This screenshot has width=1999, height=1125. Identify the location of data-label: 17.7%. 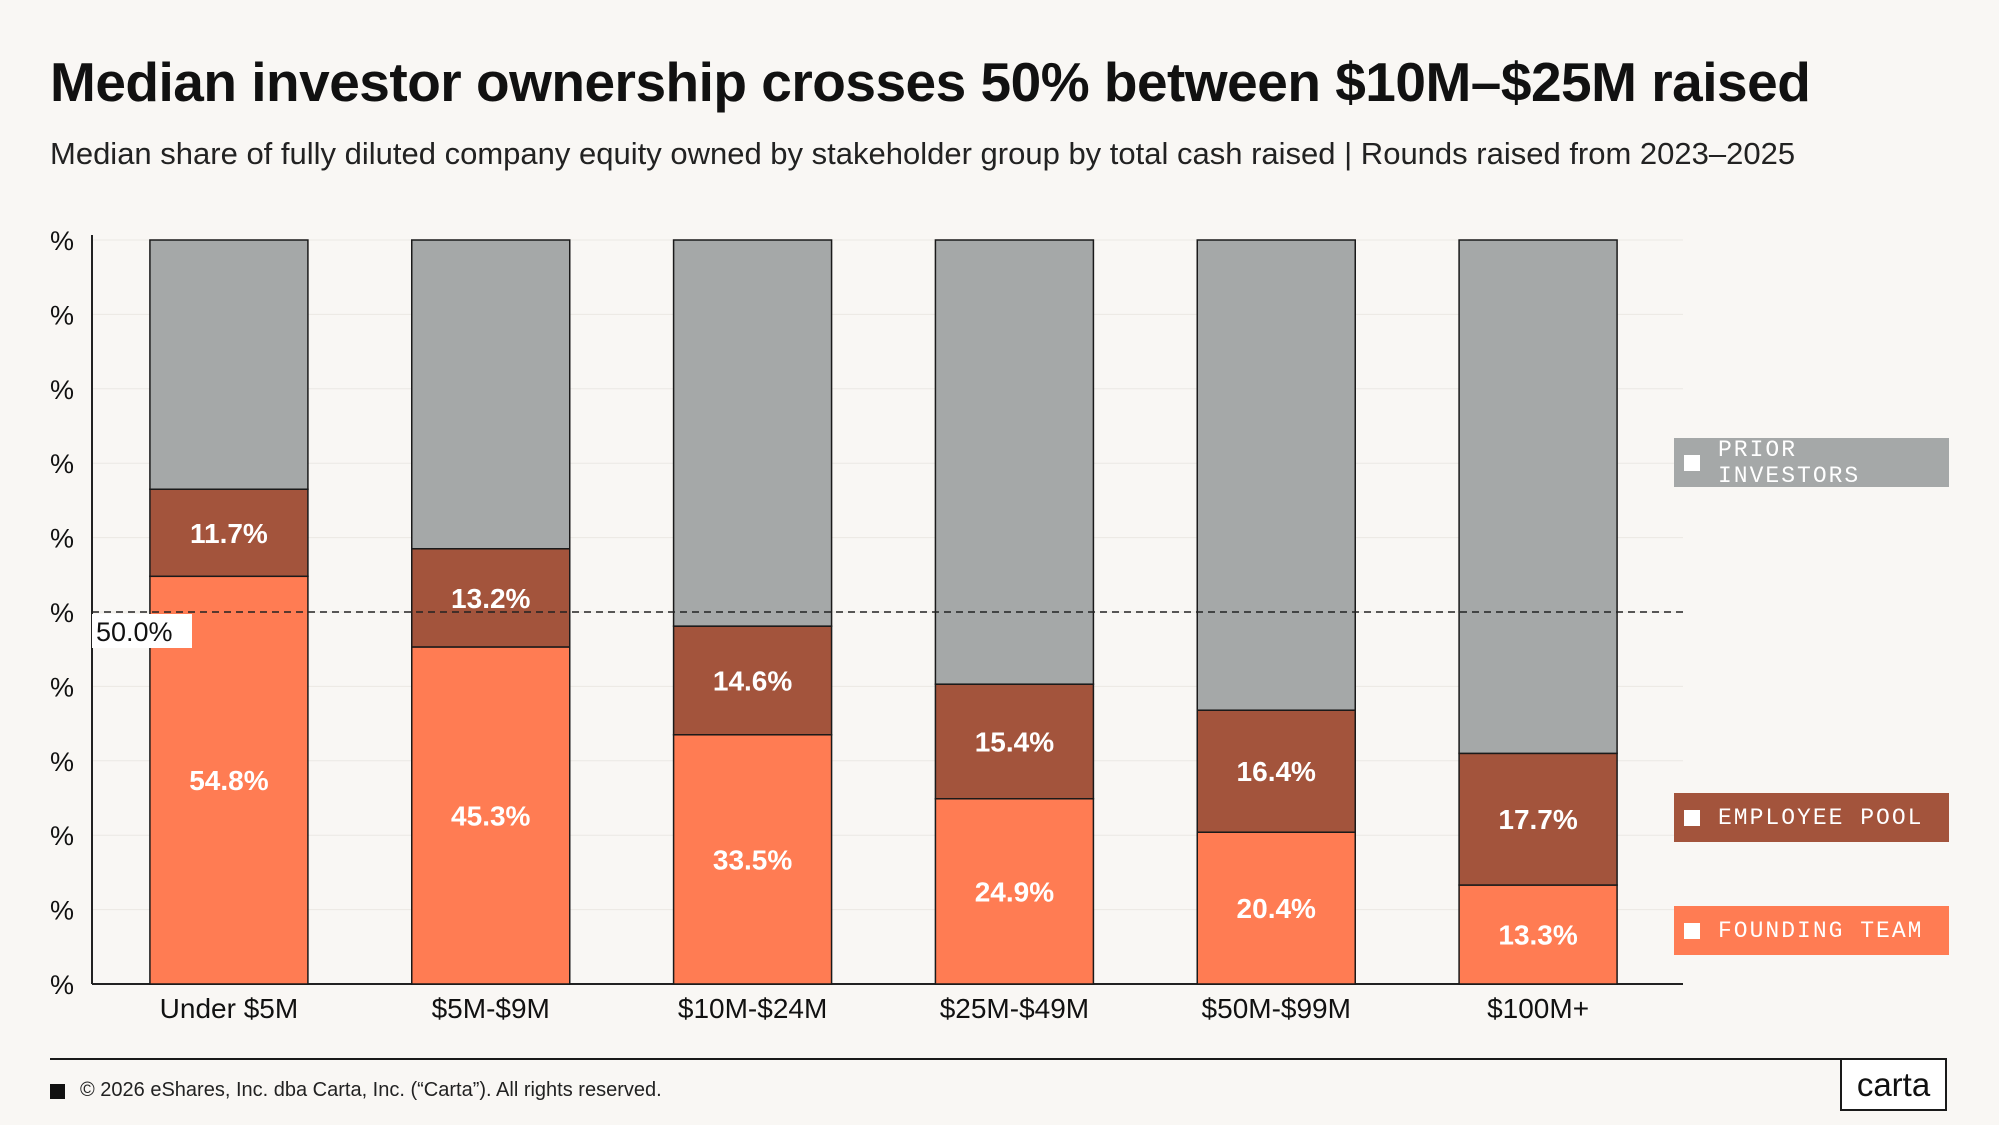
(1537, 819).